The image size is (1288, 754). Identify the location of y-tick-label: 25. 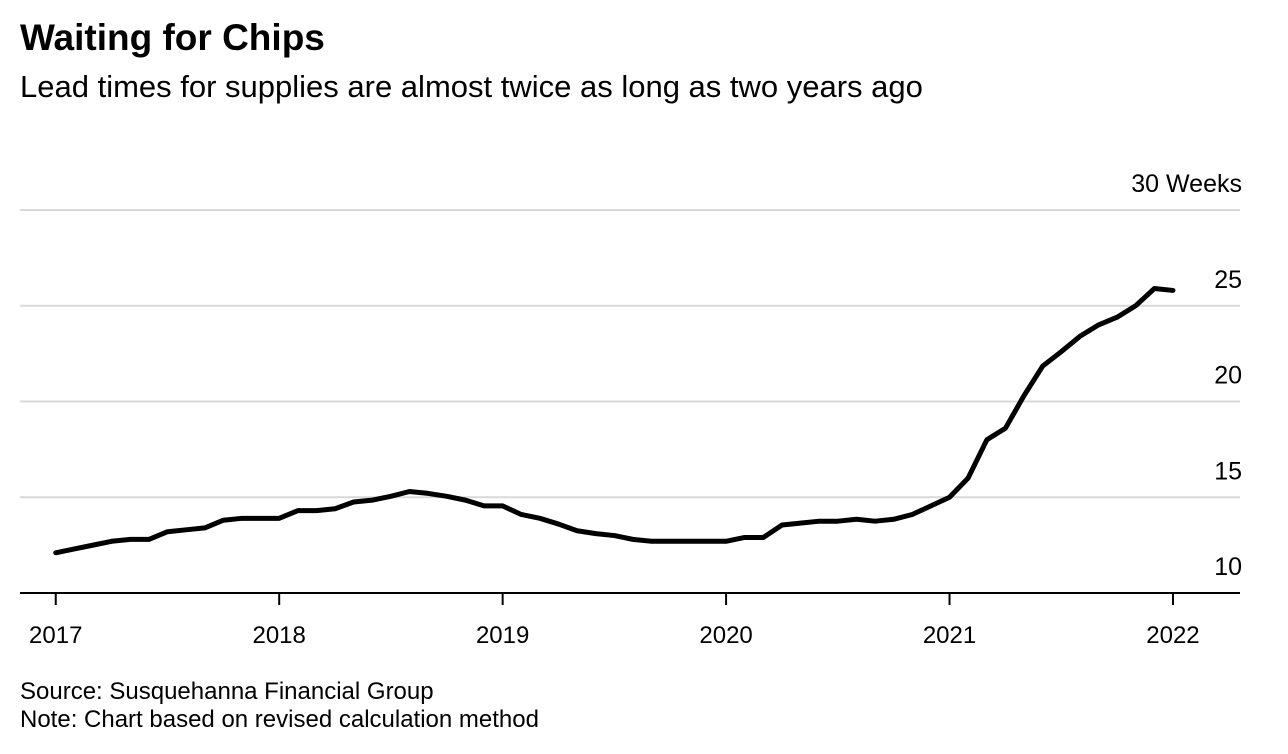
(1228, 280).